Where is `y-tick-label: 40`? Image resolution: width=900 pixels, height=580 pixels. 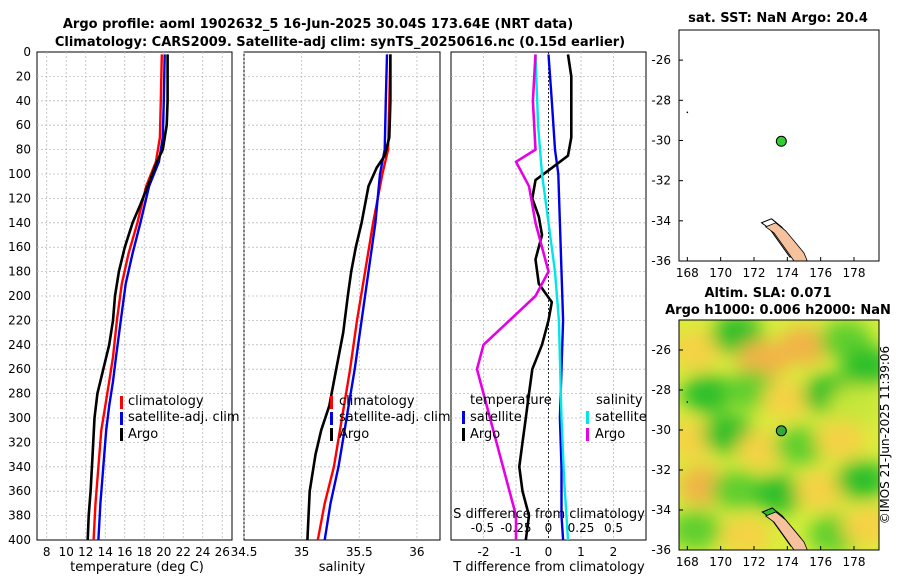
y-tick-label: 40 is located at coordinates (23, 101).